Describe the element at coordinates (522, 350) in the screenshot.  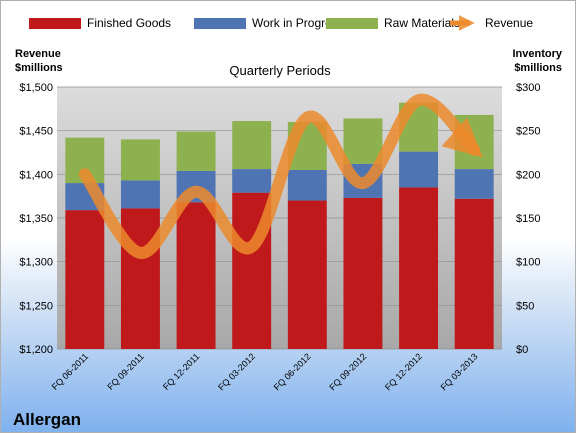
I see `right-tick-label: $0` at that location.